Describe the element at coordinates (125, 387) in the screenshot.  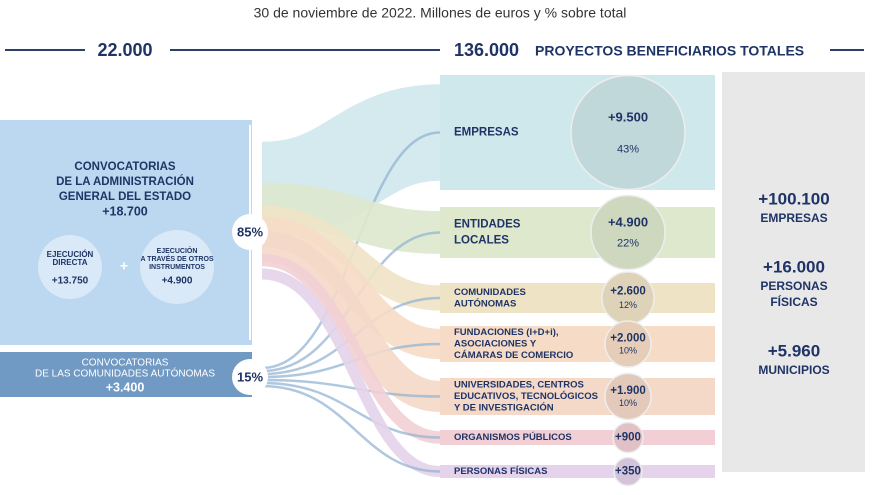
I see `source-amount: +3.400` at that location.